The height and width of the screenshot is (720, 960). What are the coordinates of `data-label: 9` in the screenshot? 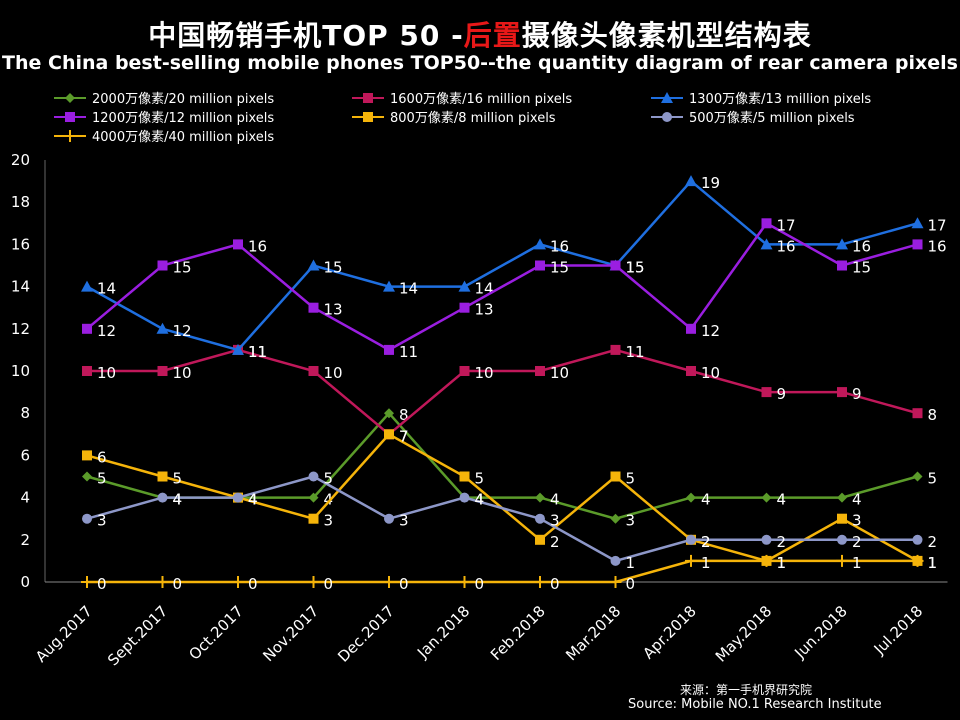 It's located at (782, 394).